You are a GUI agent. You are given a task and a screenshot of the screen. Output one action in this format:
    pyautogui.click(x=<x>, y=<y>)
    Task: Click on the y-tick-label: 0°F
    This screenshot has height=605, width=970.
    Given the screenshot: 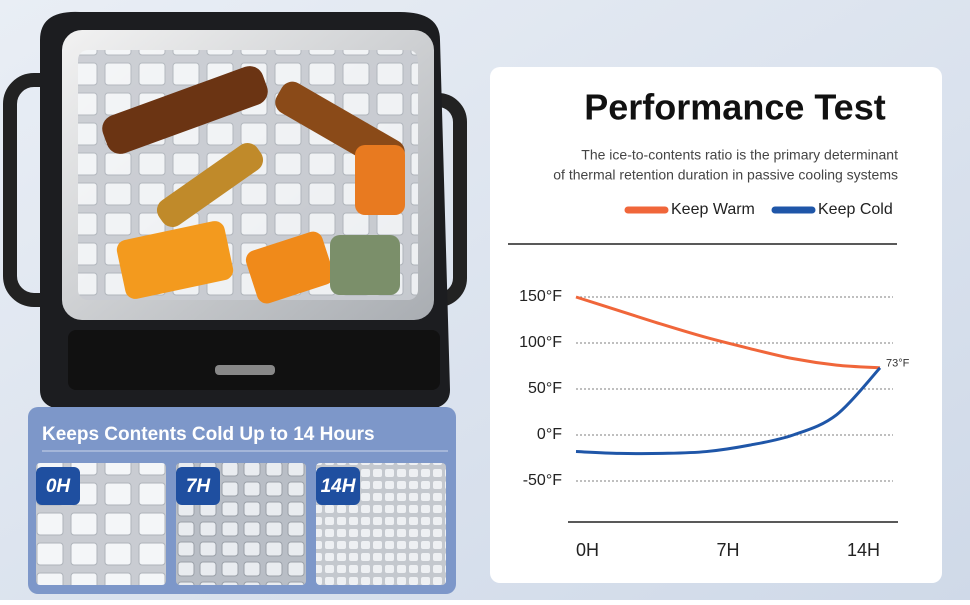 What is the action you would take?
    pyautogui.click(x=549, y=434)
    